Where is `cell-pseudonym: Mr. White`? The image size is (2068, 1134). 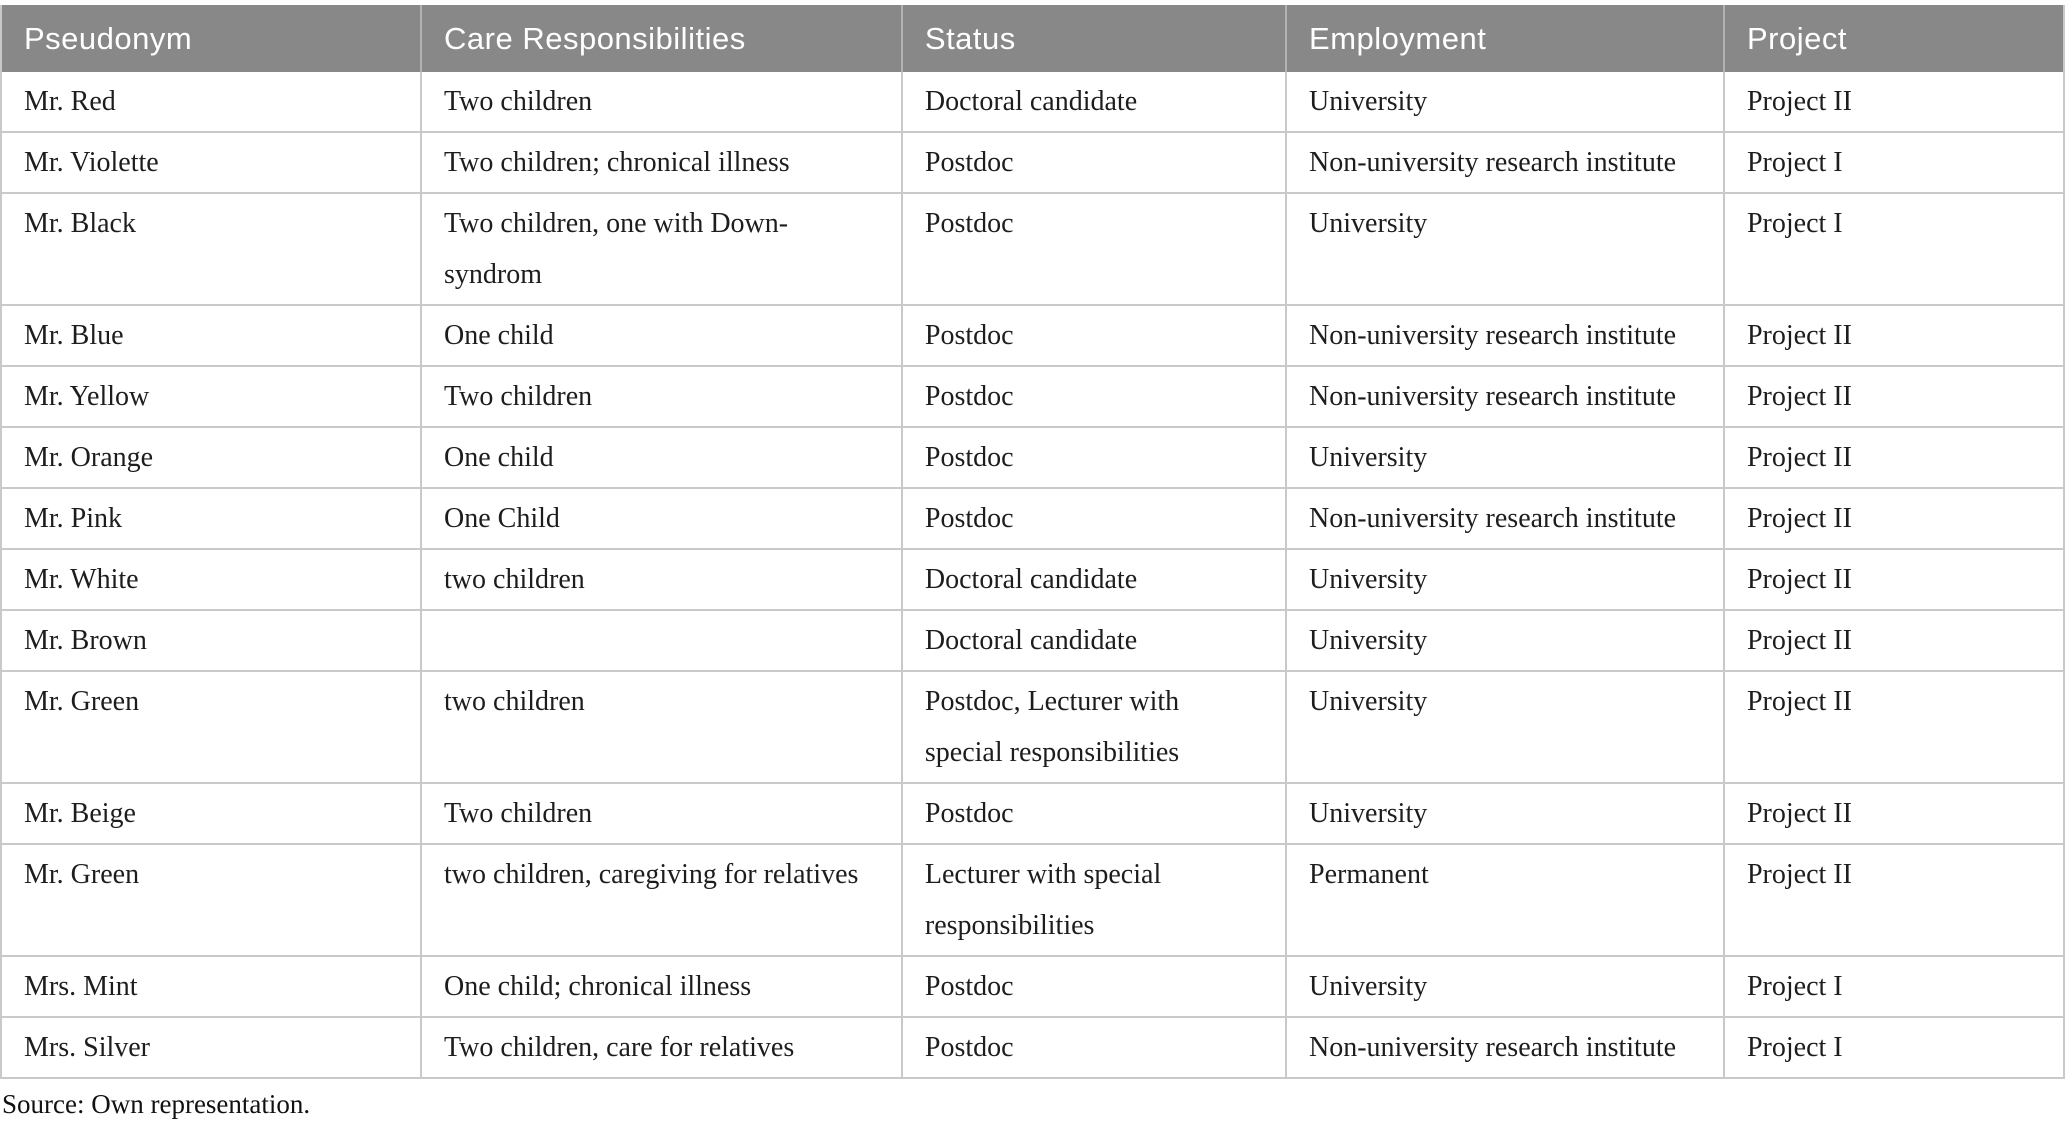
cell-pseudonym: Mr. White is located at coordinates (211, 580).